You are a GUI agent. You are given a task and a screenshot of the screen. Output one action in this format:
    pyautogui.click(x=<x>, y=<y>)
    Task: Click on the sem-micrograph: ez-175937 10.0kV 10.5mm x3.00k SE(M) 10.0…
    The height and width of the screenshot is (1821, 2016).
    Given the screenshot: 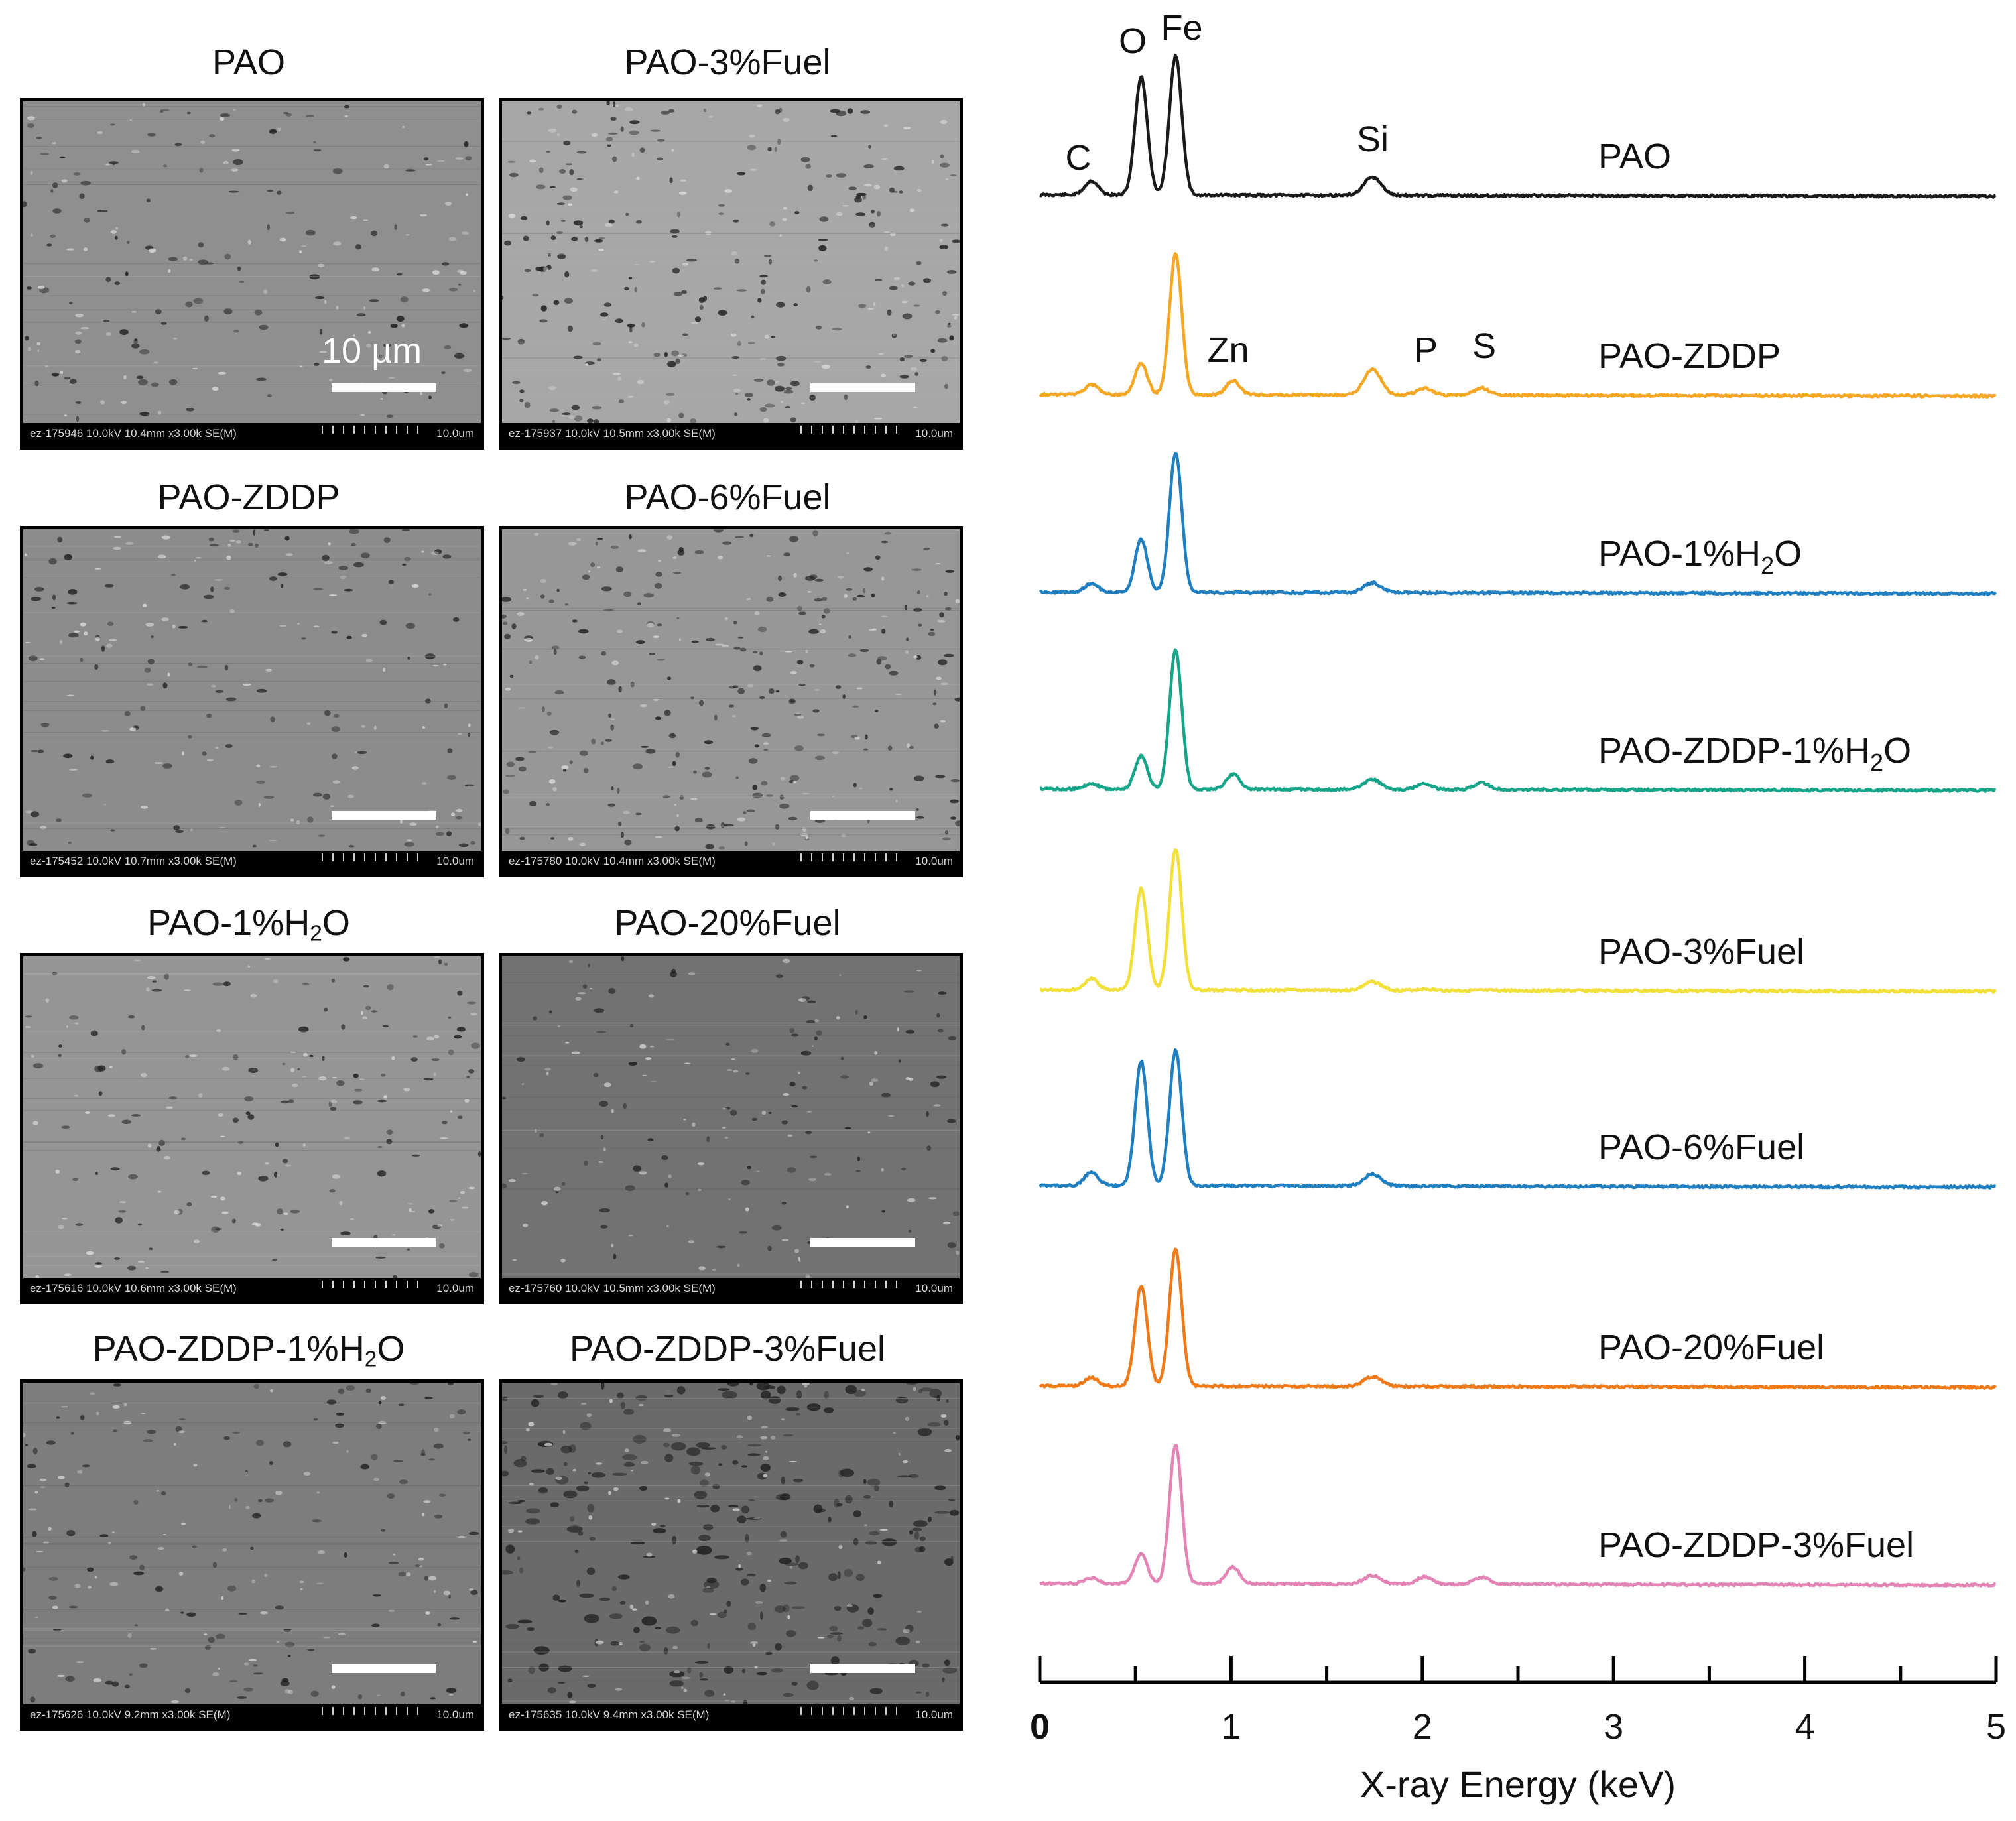 What is the action you would take?
    pyautogui.click(x=731, y=274)
    